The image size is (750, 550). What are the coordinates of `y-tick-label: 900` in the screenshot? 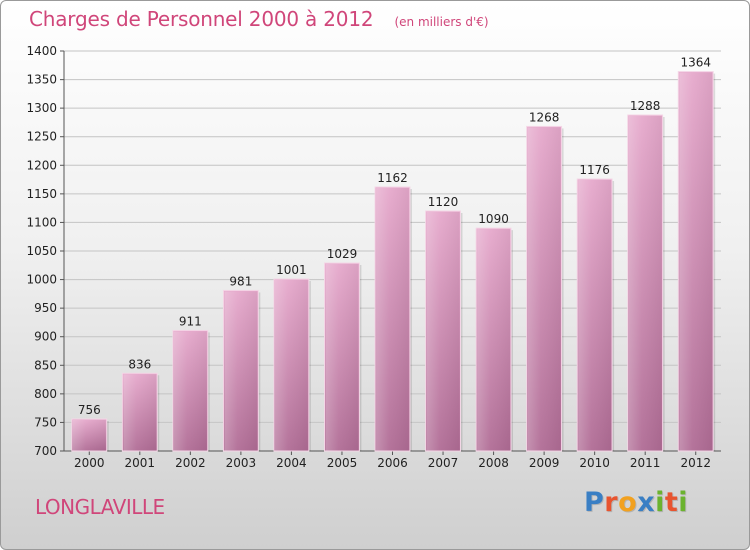 It's located at (45, 337).